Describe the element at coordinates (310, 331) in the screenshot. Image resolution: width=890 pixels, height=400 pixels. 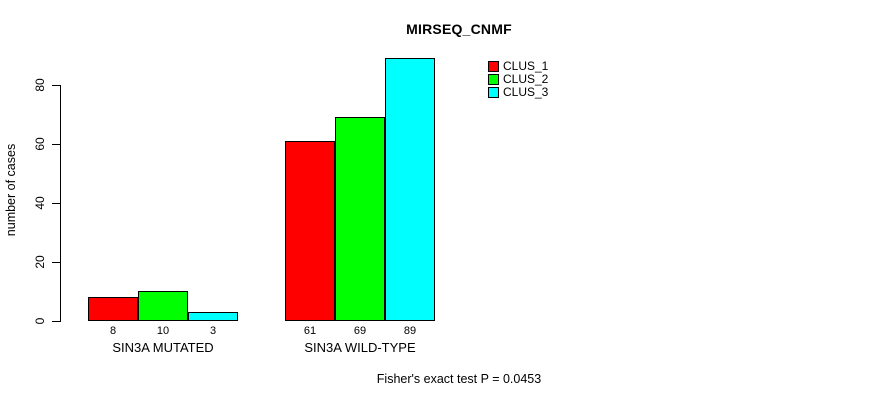
I see `bar-value-label: 61` at that location.